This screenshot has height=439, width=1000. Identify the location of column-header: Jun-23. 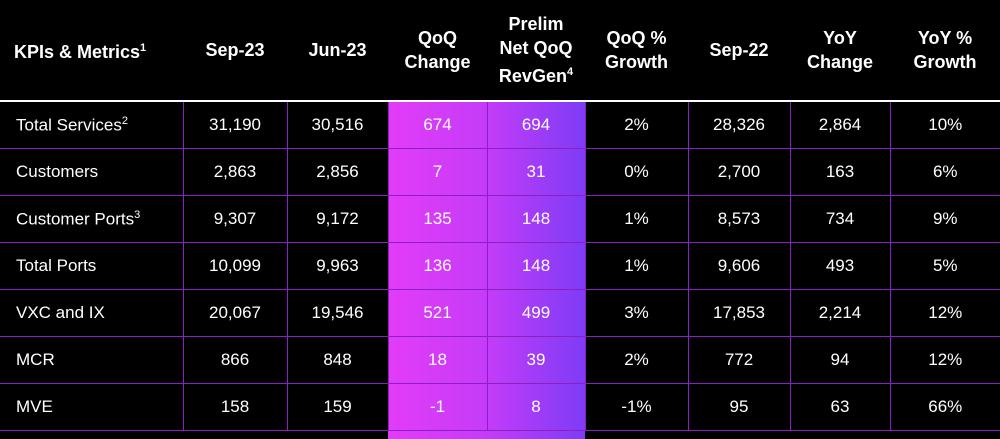
(337, 50).